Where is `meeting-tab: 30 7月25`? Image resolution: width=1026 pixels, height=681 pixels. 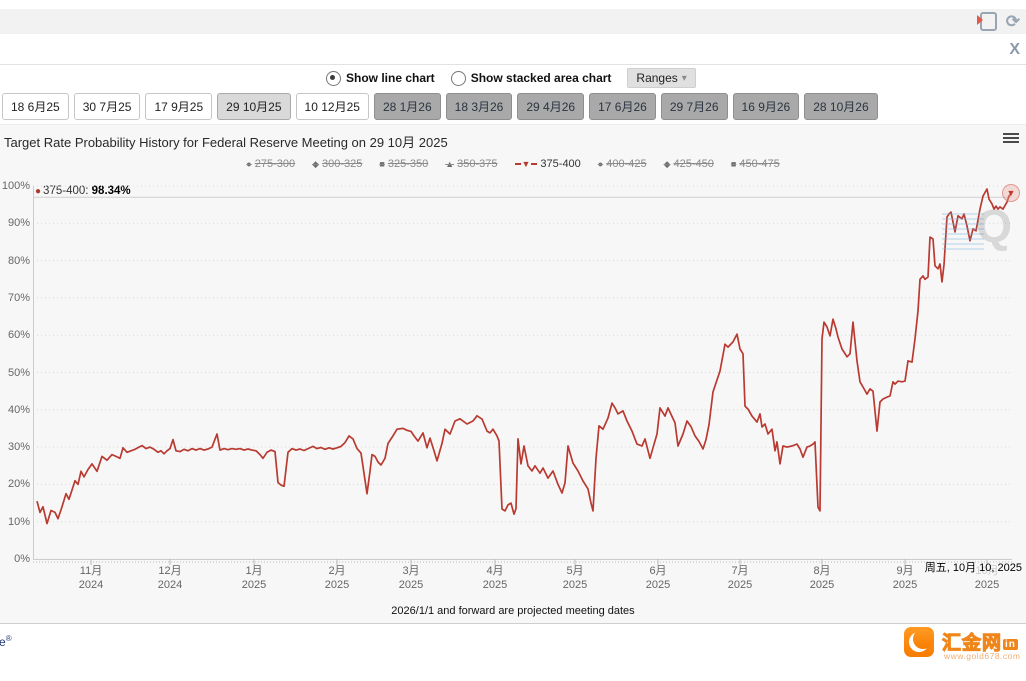 meeting-tab: 30 7月25 is located at coordinates (107, 106).